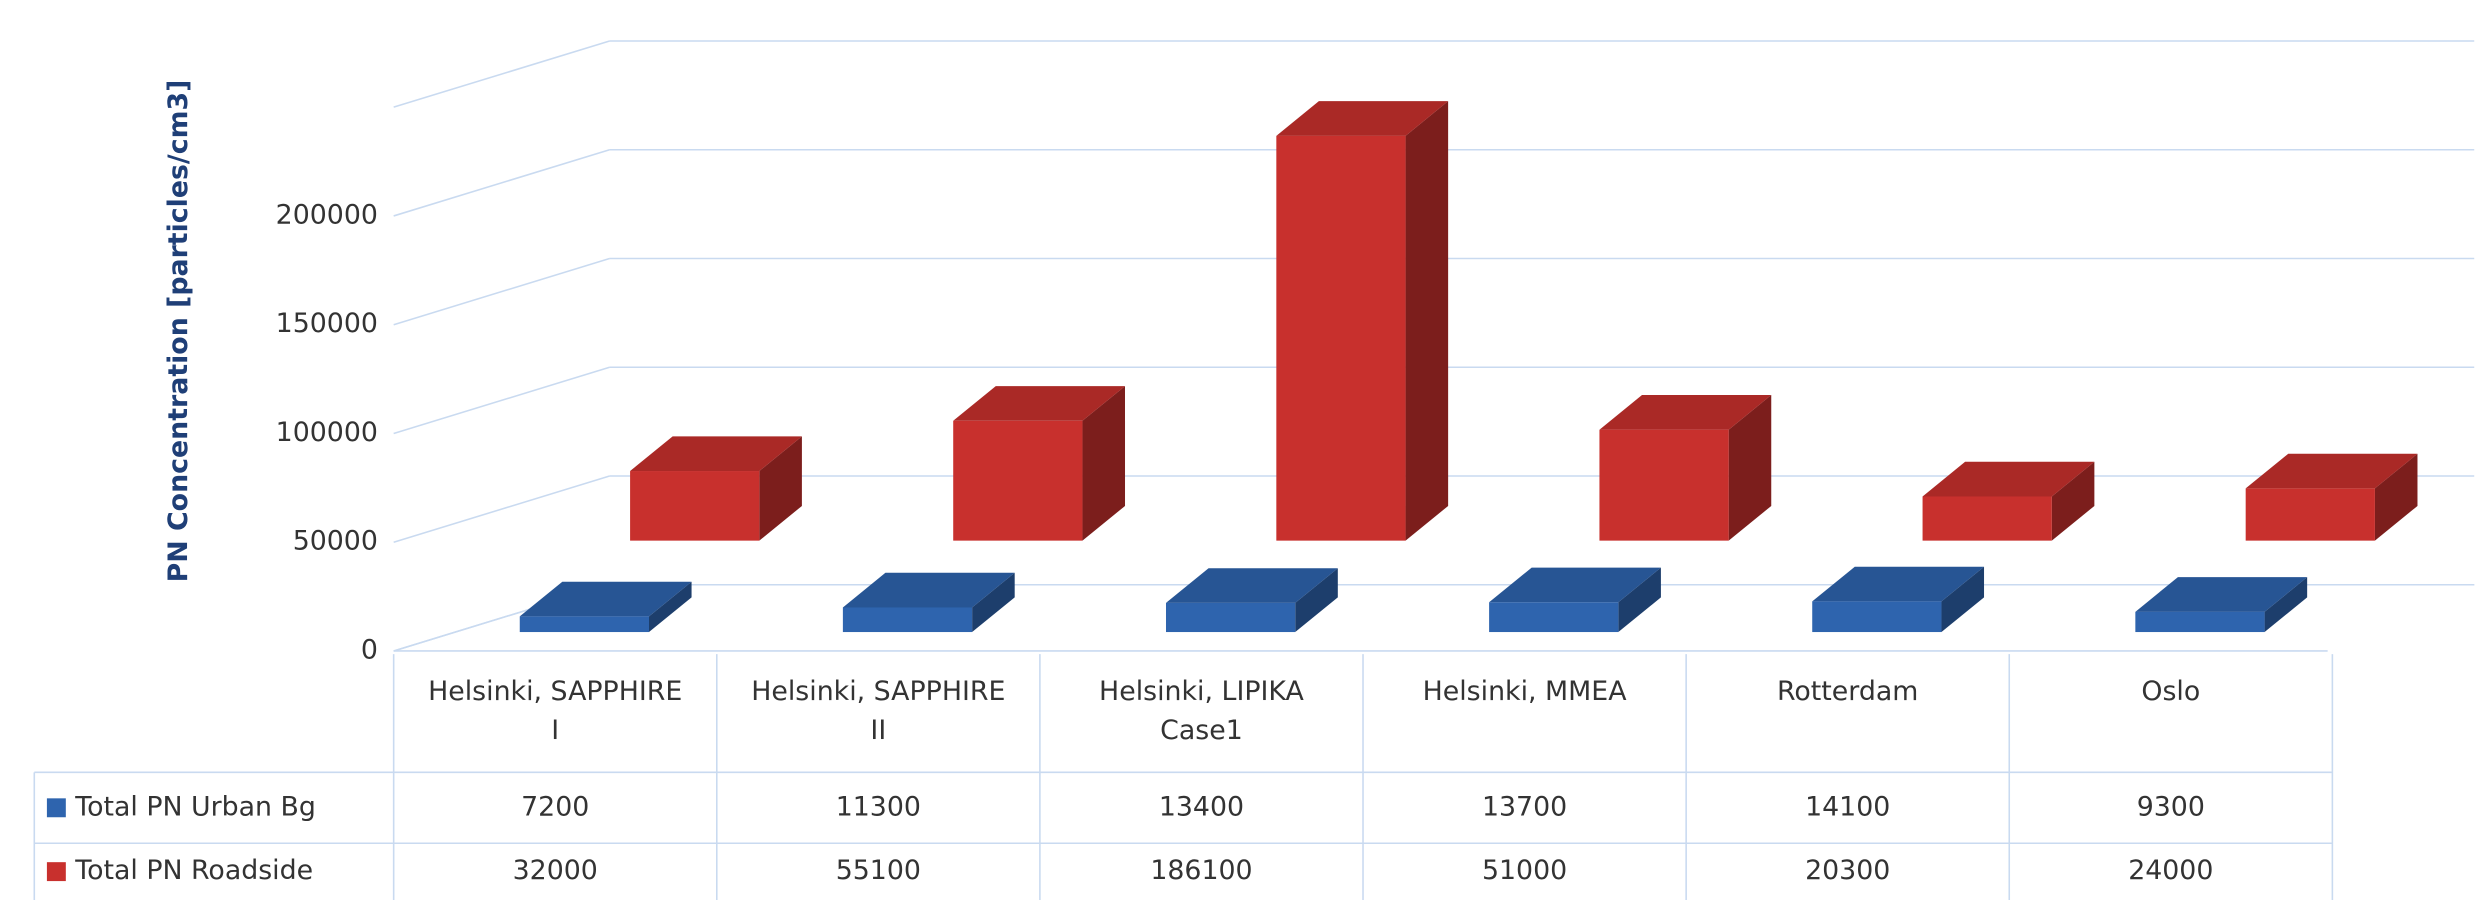 The height and width of the screenshot is (900, 2477). What do you see at coordinates (327, 214) in the screenshot?
I see `y-tick-label: 200000` at bounding box center [327, 214].